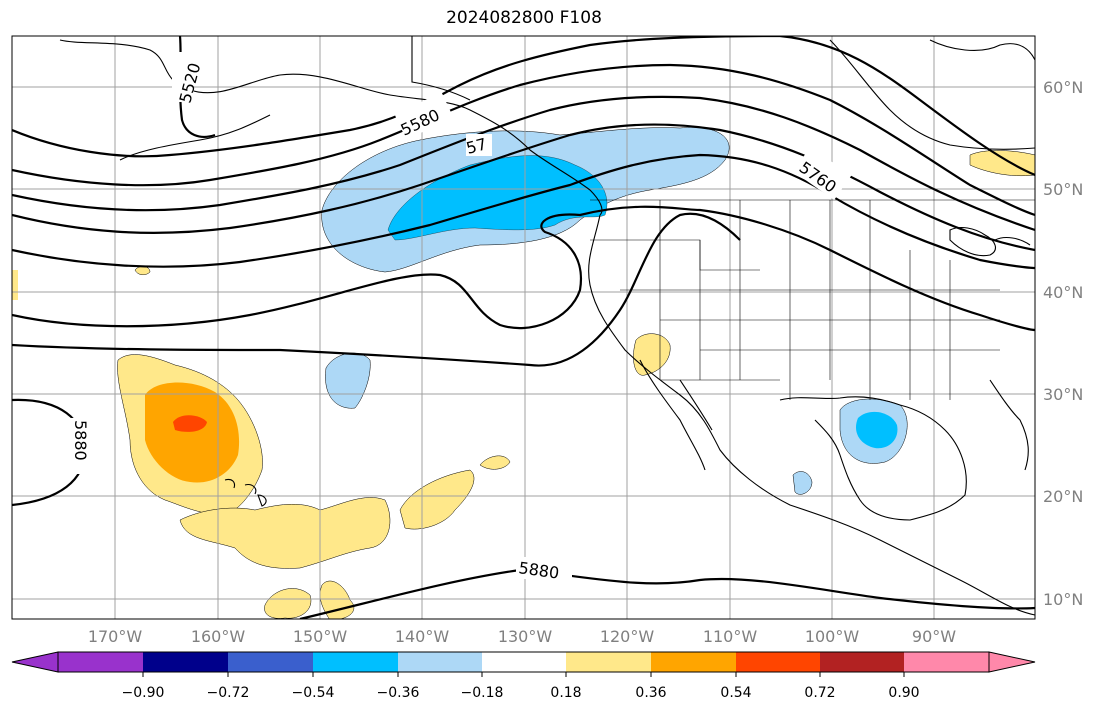  I want to click on contour-label-5880-west: 5880, so click(80, 440).